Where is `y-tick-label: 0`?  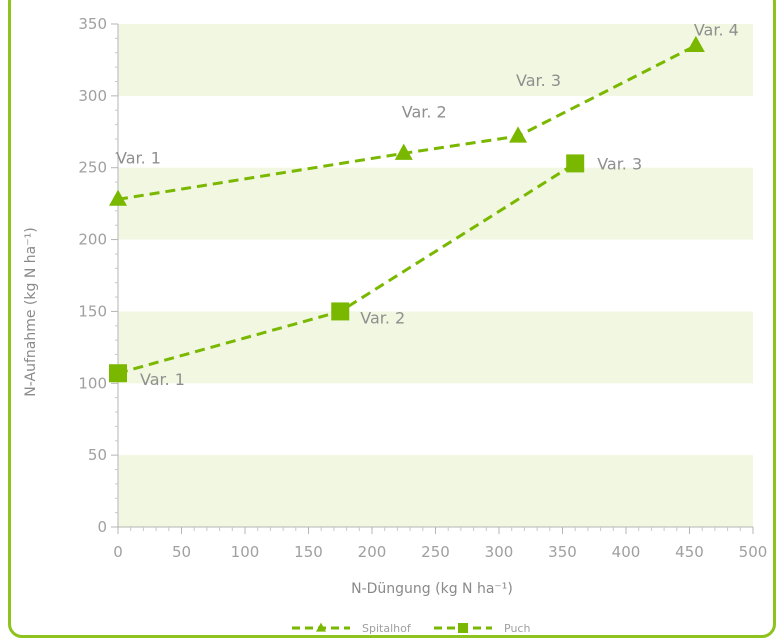 y-tick-label: 0 is located at coordinates (102, 527).